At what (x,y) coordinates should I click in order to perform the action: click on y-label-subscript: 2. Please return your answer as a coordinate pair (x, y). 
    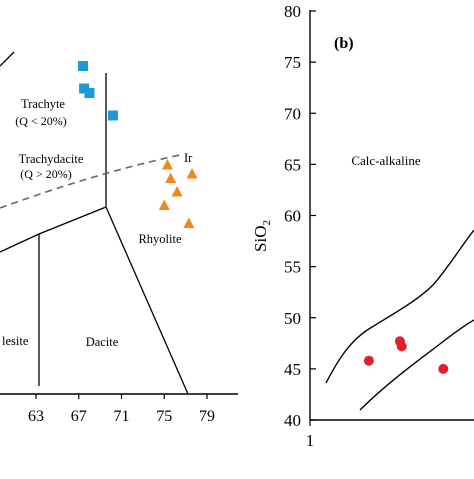
    Looking at the image, I should click on (267, 223).